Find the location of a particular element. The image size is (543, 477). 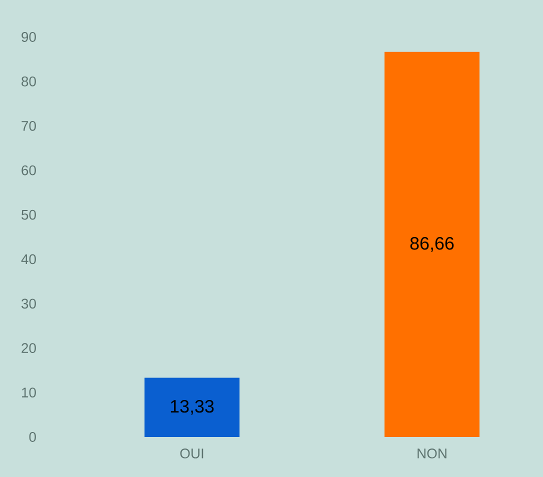

y-tick-label: 20 is located at coordinates (29, 348).